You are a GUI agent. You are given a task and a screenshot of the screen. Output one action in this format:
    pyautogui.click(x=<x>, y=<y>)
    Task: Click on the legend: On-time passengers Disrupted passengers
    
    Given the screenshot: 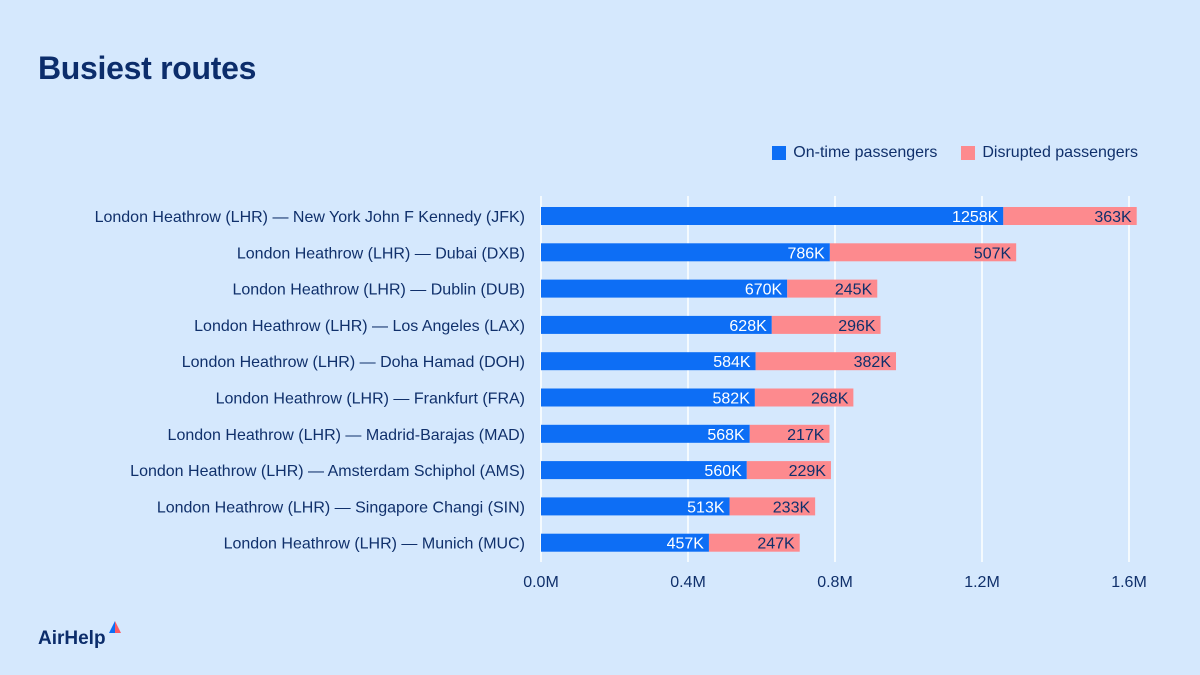 What is the action you would take?
    pyautogui.click(x=943, y=153)
    